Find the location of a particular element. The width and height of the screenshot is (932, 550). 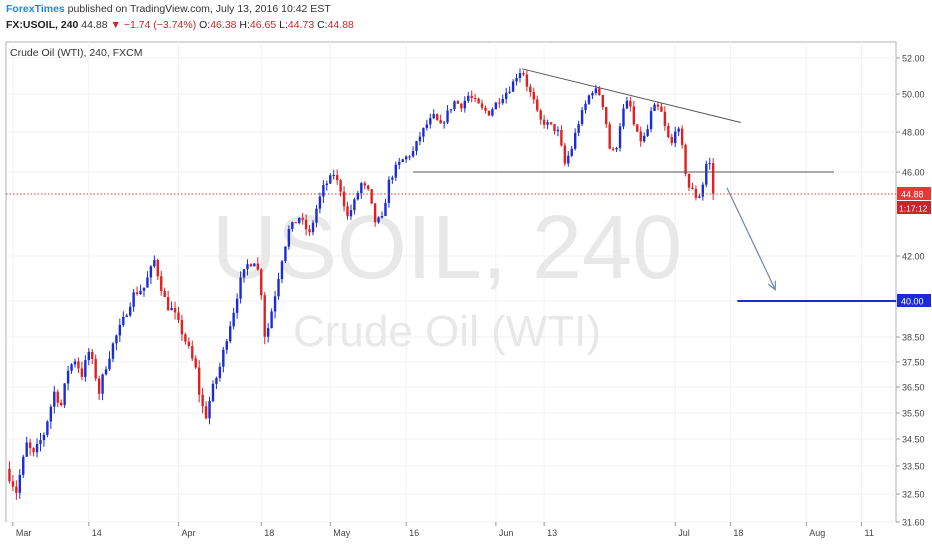

last-price-tag is located at coordinates (914, 193).